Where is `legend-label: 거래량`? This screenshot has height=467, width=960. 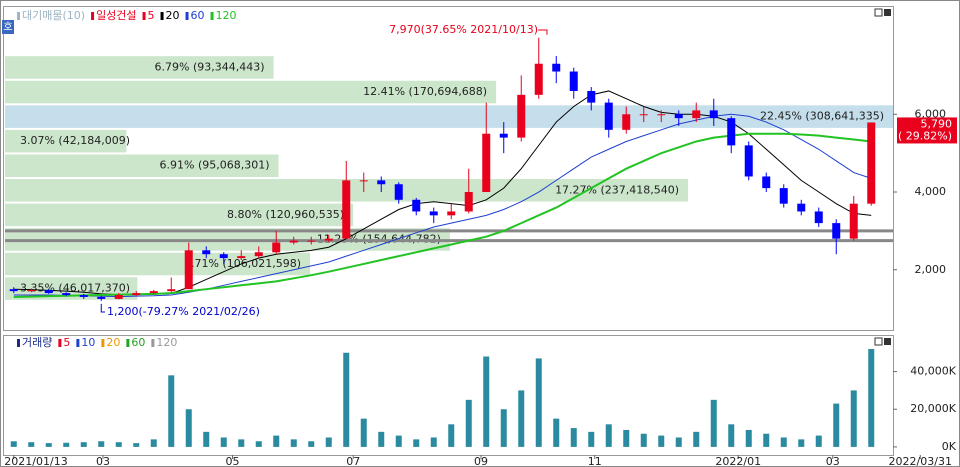 legend-label: 거래량 is located at coordinates (37, 342).